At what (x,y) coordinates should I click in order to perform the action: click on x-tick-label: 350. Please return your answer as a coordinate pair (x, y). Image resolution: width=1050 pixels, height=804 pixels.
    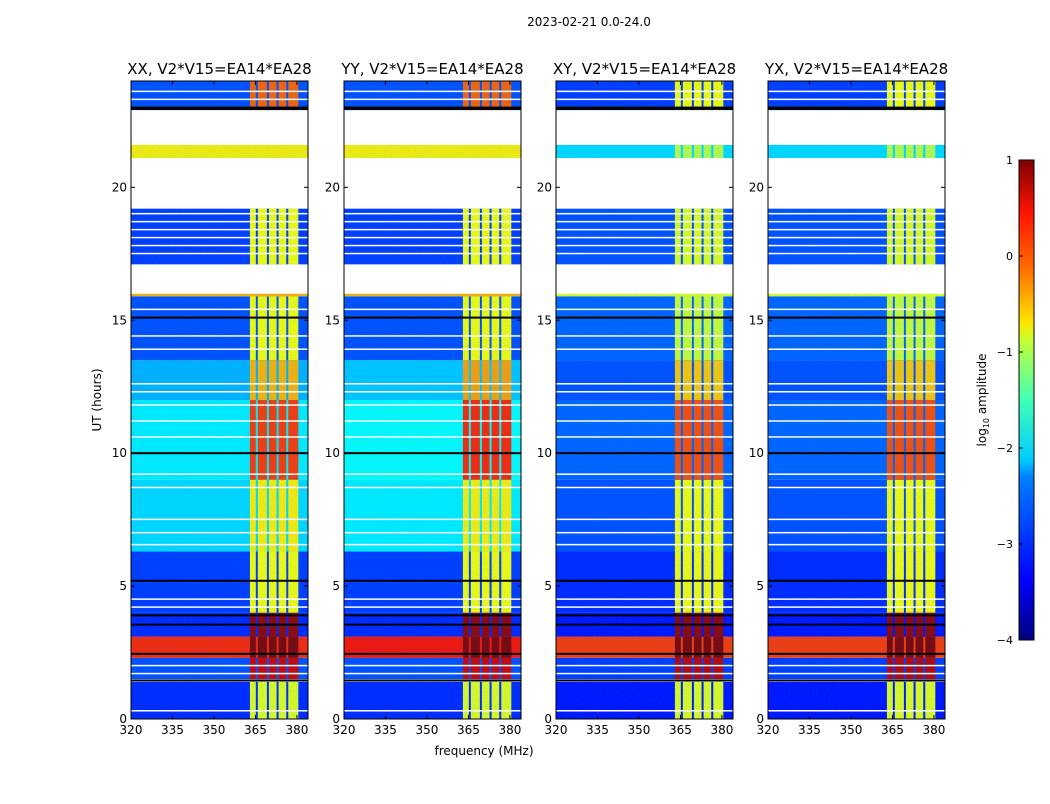
    Looking at the image, I should click on (427, 730).